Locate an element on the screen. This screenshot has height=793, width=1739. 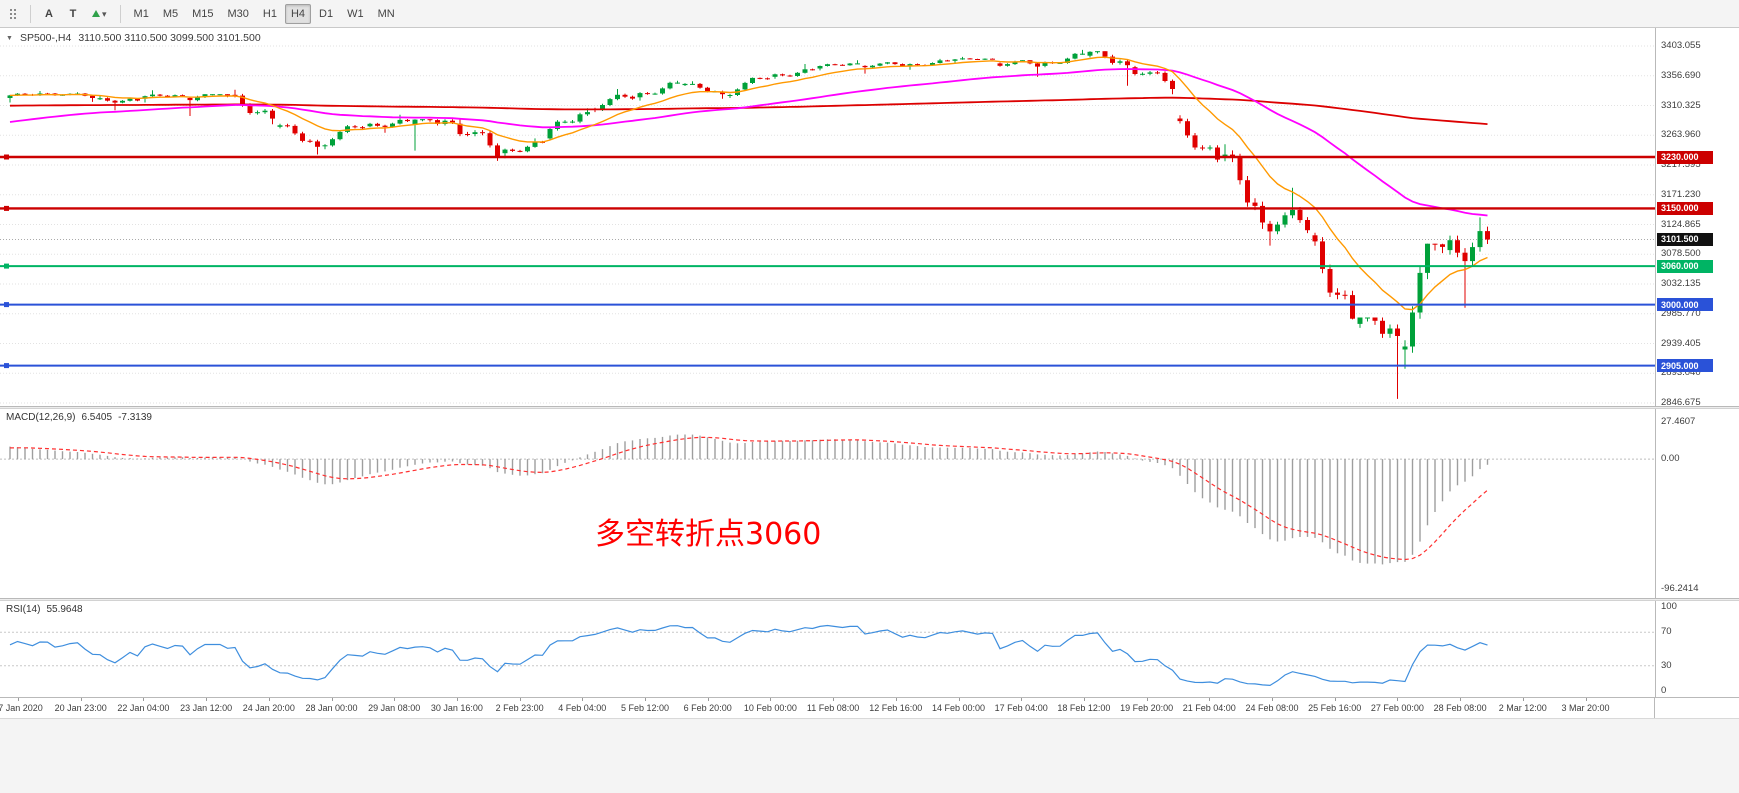
time-axis-label: 18 Feb 12:00 is located at coordinates (1084, 708).